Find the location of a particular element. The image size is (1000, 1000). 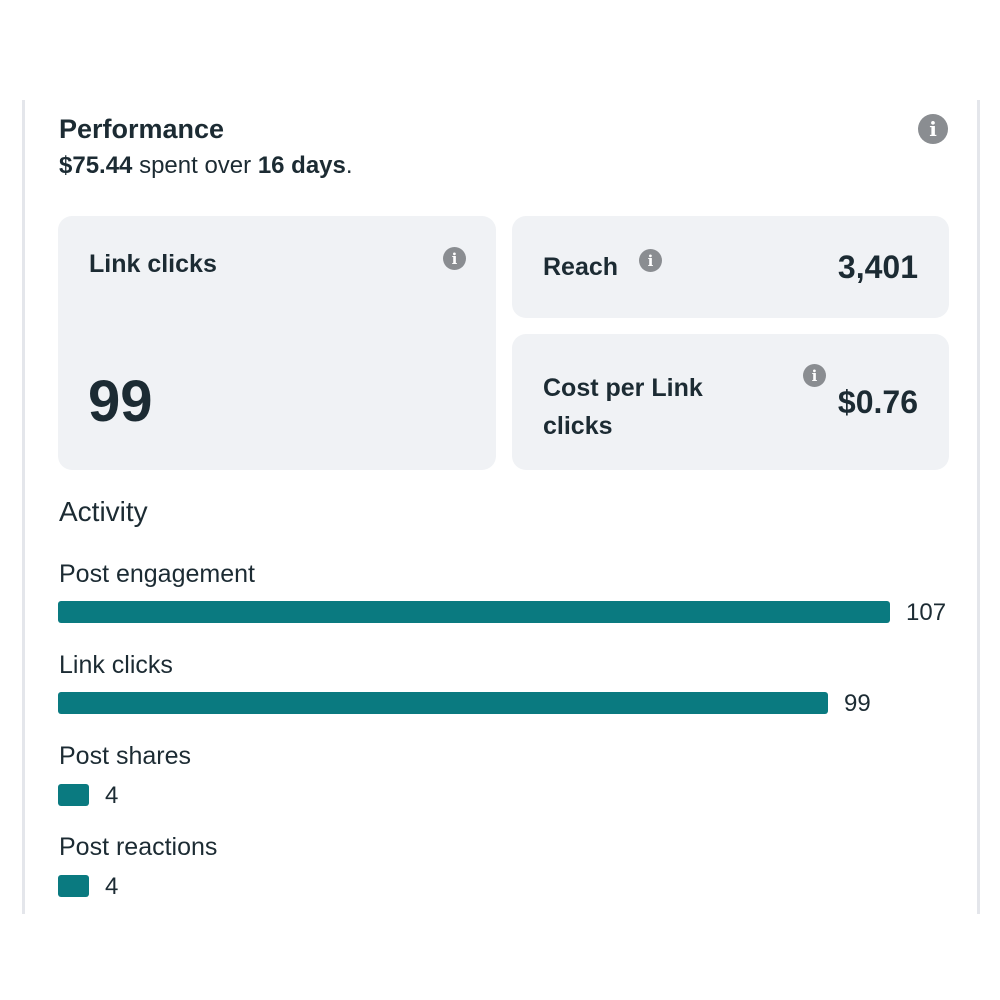

reach-label: Reach is located at coordinates (581, 267).